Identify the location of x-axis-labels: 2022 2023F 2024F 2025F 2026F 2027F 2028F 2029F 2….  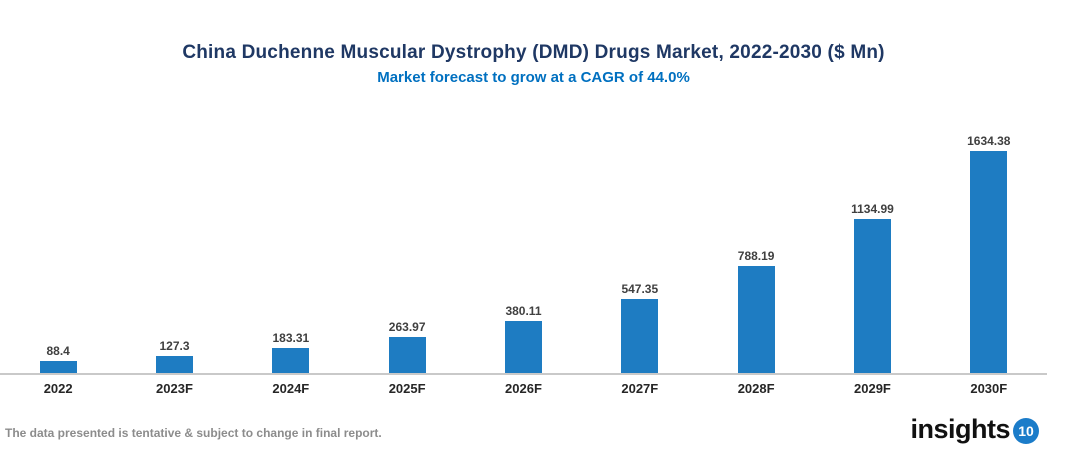
(523, 385).